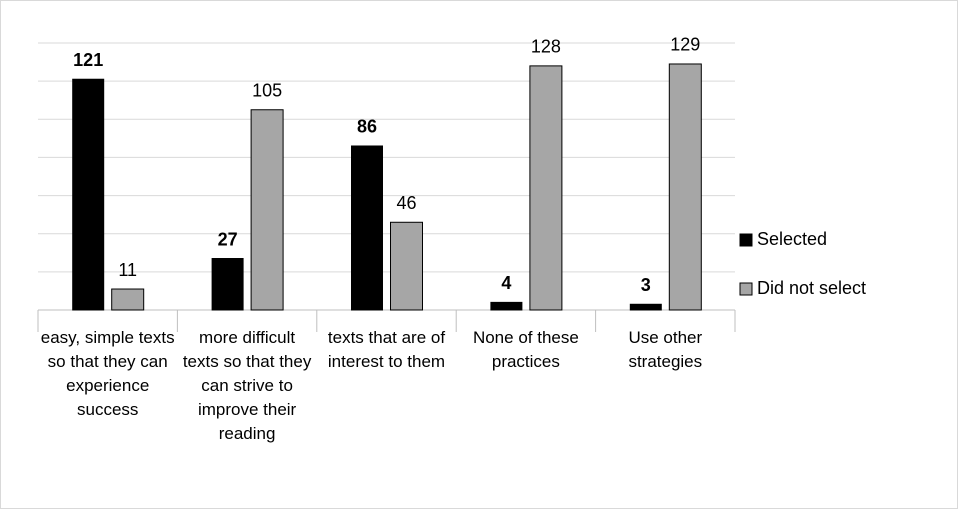 This screenshot has height=509, width=958. What do you see at coordinates (406, 203) in the screenshot?
I see `data-label: 46` at bounding box center [406, 203].